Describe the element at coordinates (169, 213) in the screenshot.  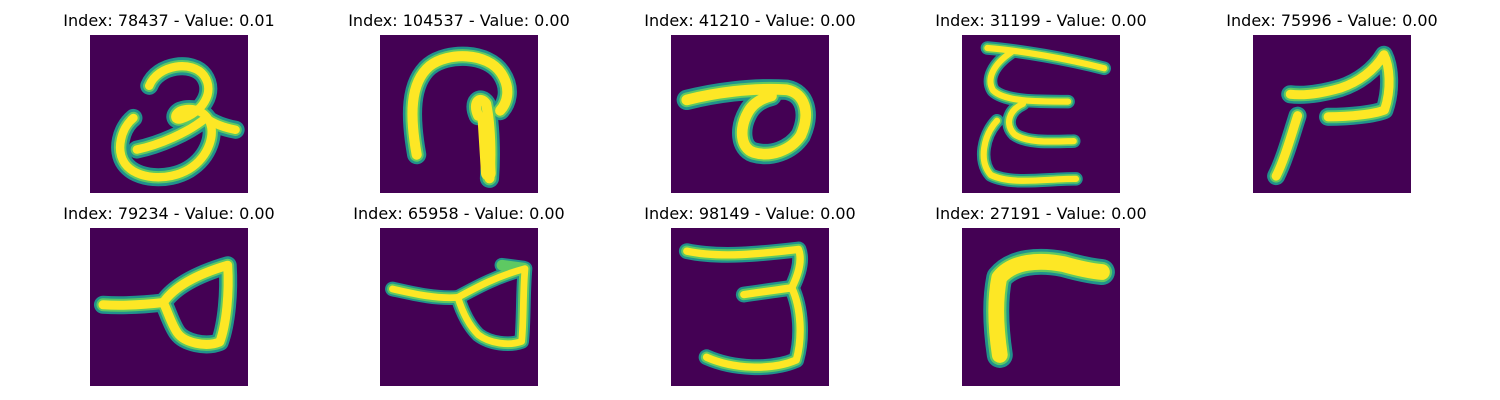
I see `tile-title: Index: 79234 - Value: 0.00` at that location.